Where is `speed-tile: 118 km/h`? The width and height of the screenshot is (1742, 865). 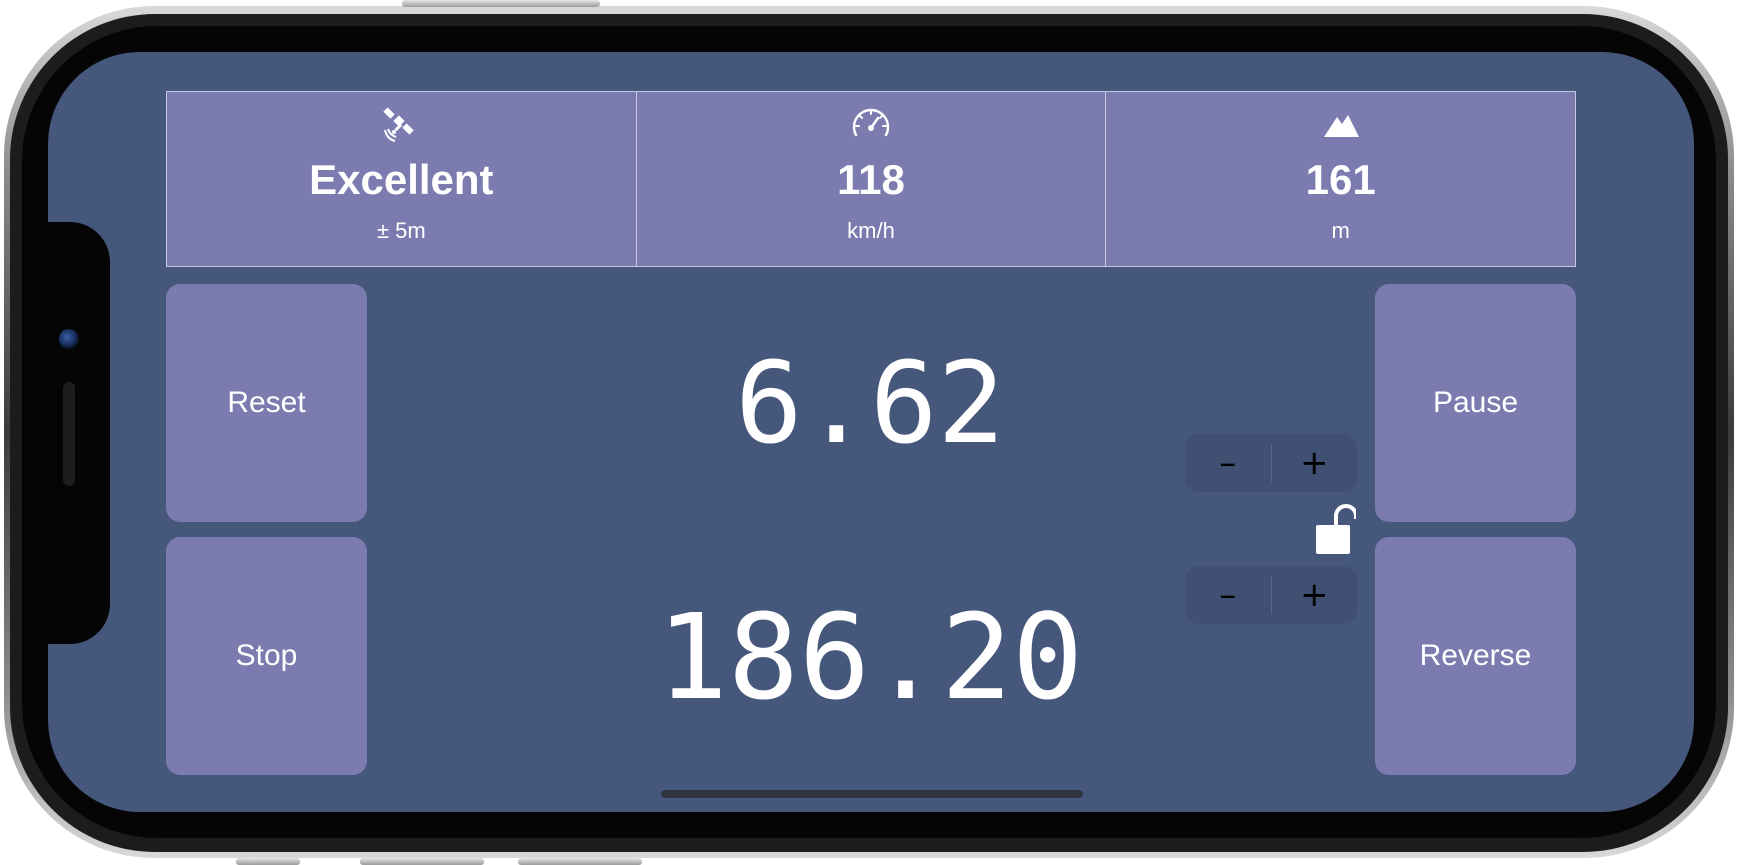 speed-tile: 118 km/h is located at coordinates (871, 179).